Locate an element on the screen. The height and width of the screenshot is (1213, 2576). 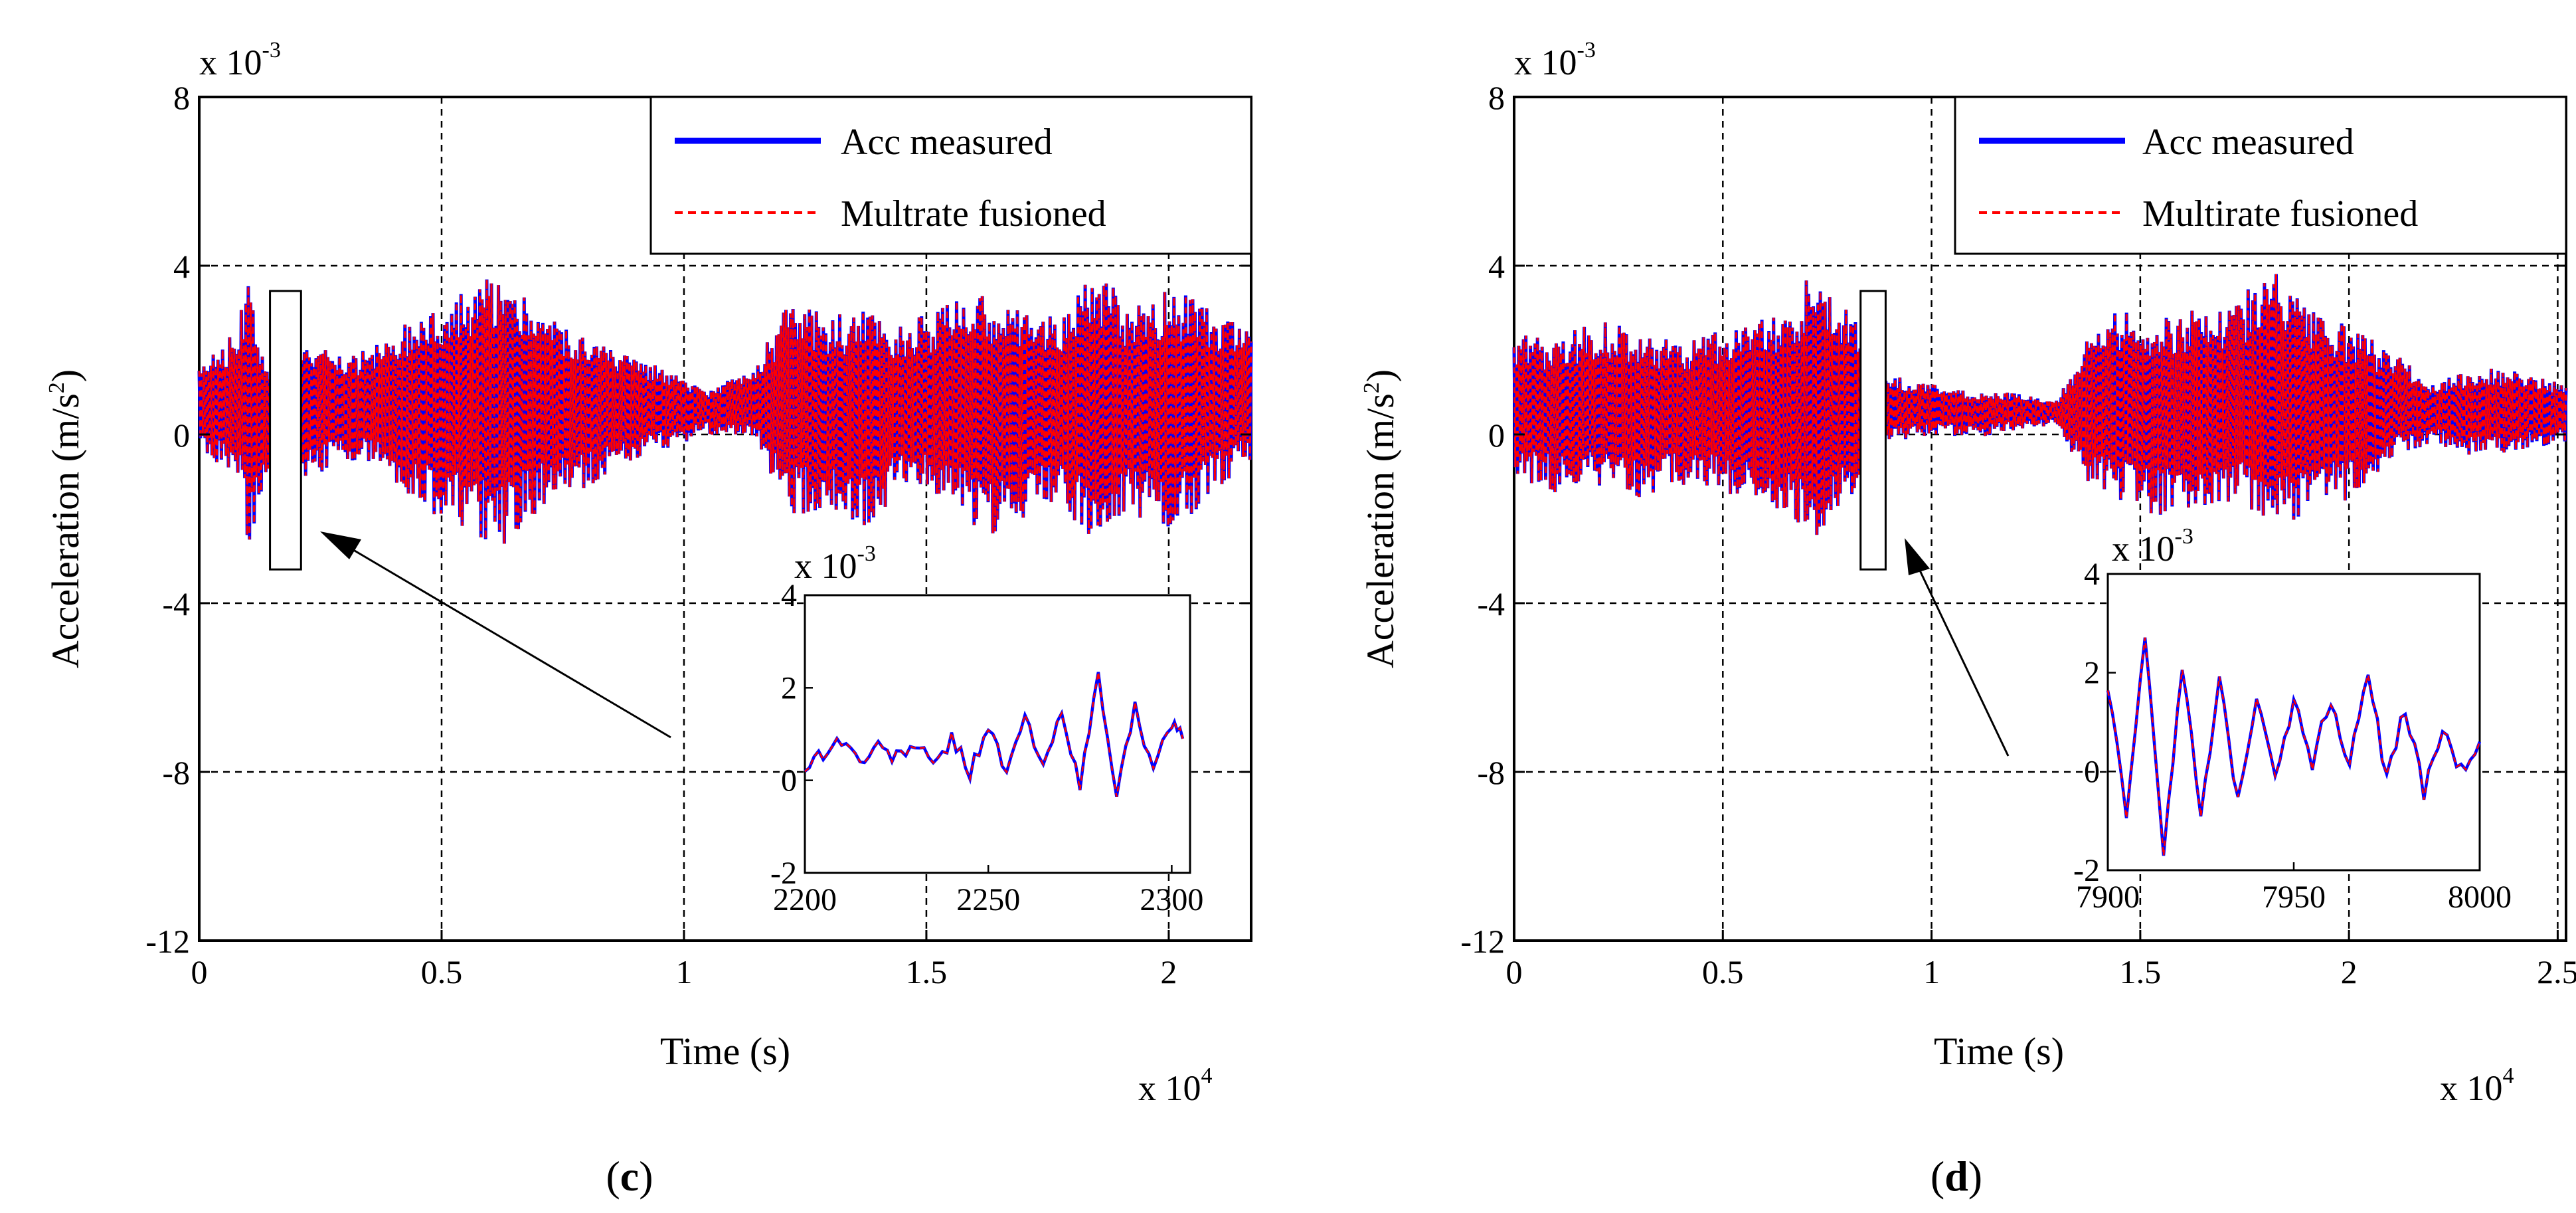
panel-c-arrow-head is located at coordinates (340, 545).